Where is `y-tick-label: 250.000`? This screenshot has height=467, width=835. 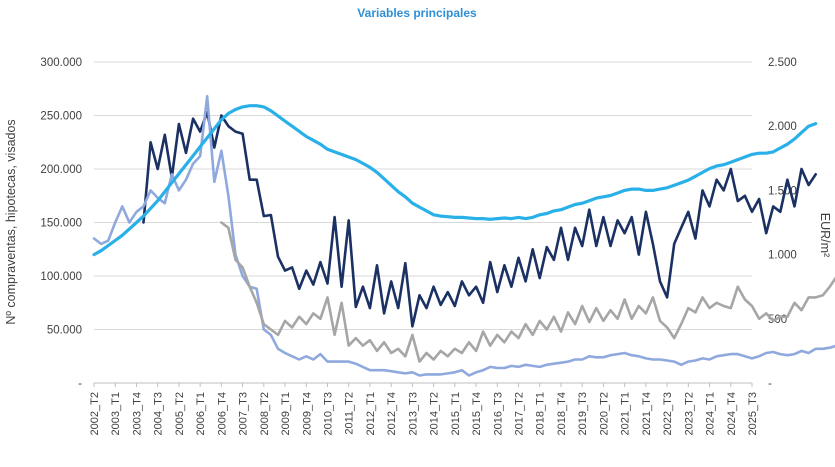
y-tick-label: 250.000 is located at coordinates (61, 117).